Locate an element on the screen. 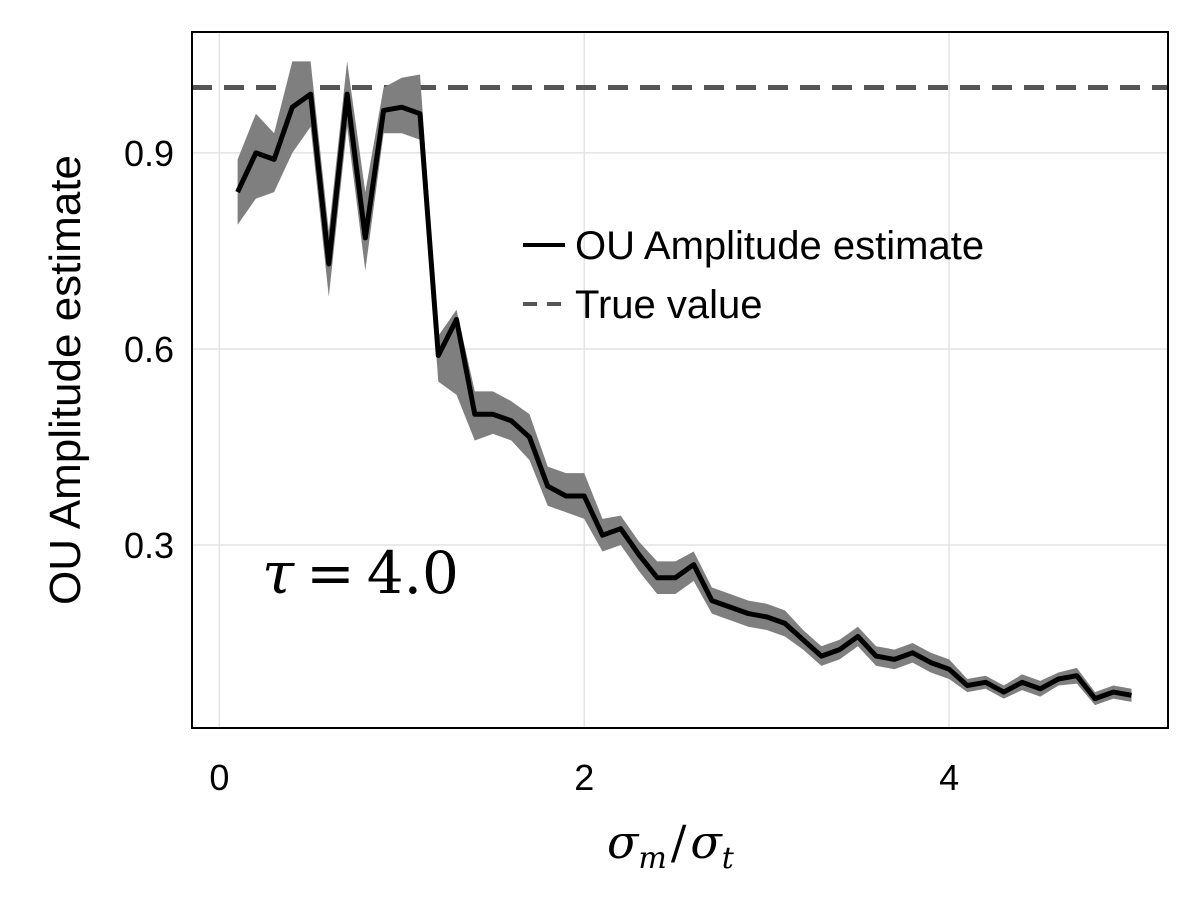  legend: OU Amplitude estimate True value is located at coordinates (753, 275).